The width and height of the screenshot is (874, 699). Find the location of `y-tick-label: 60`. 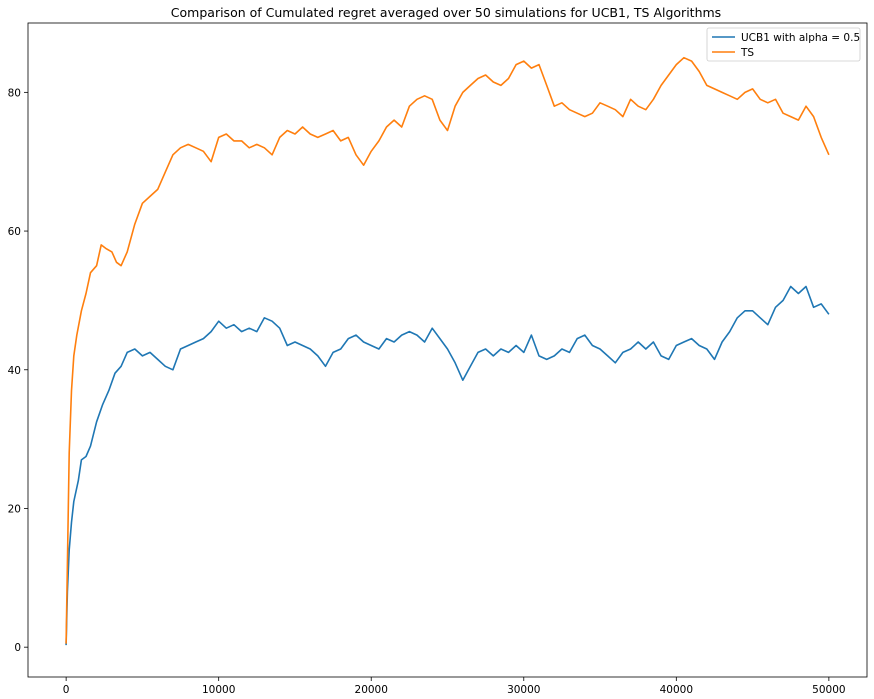

y-tick-label: 60 is located at coordinates (14, 232).